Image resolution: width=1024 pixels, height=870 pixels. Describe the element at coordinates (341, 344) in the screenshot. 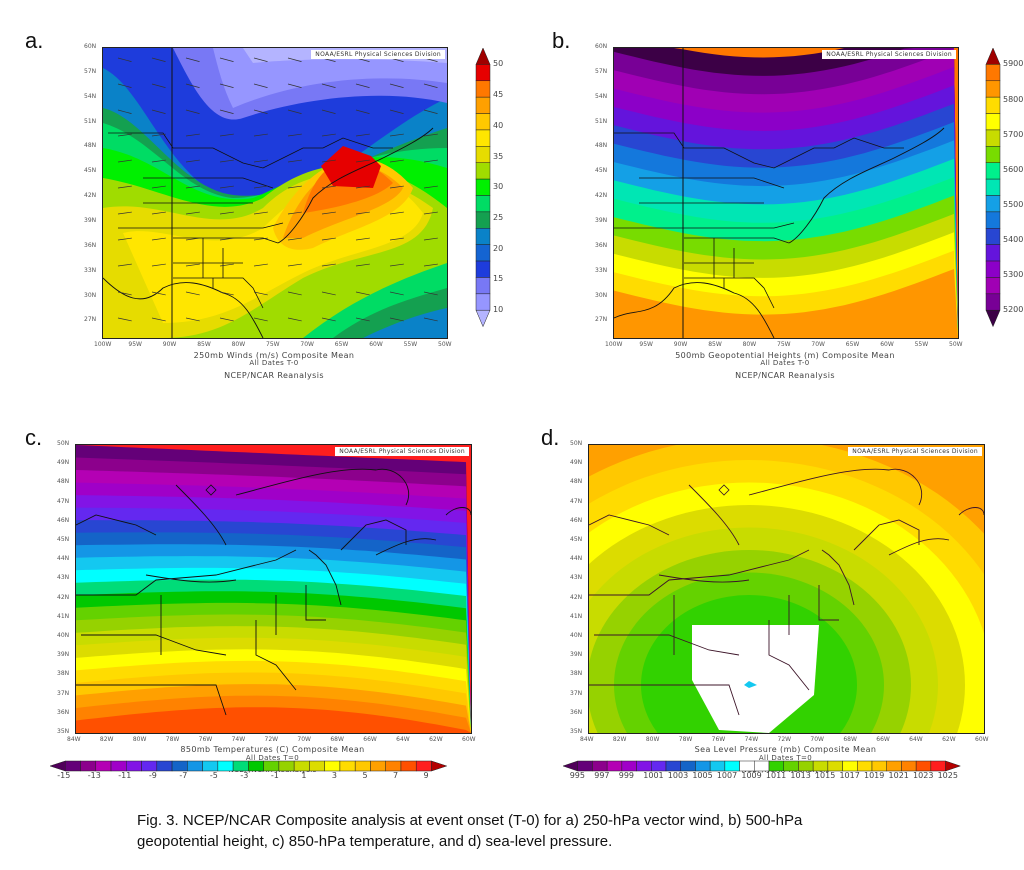

I see `x-tick-label: 65W` at that location.